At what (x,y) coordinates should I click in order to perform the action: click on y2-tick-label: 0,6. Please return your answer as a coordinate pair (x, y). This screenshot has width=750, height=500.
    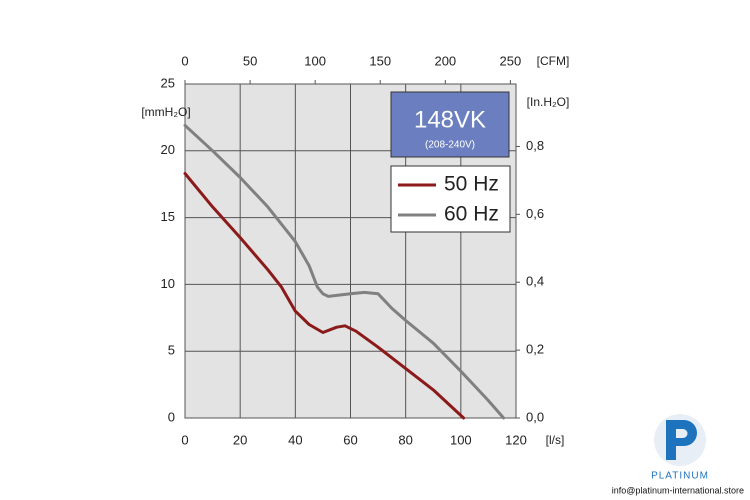
    Looking at the image, I should click on (535, 213).